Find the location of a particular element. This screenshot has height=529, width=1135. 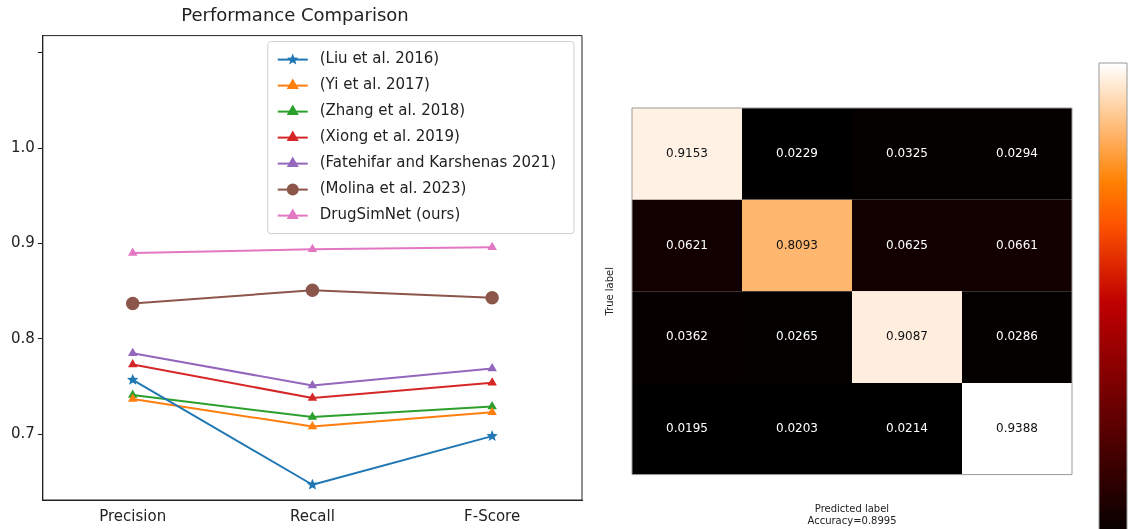

data-label: 0.0265 is located at coordinates (797, 336).